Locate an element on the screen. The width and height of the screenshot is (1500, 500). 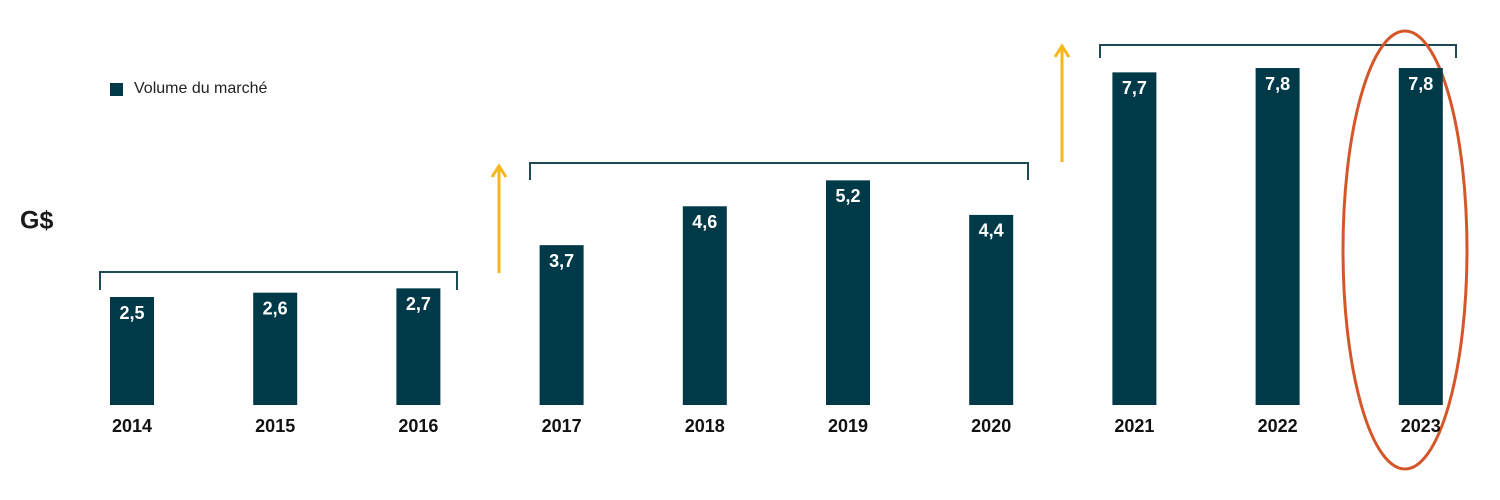
x-tick-label: 2022 is located at coordinates (1278, 426).